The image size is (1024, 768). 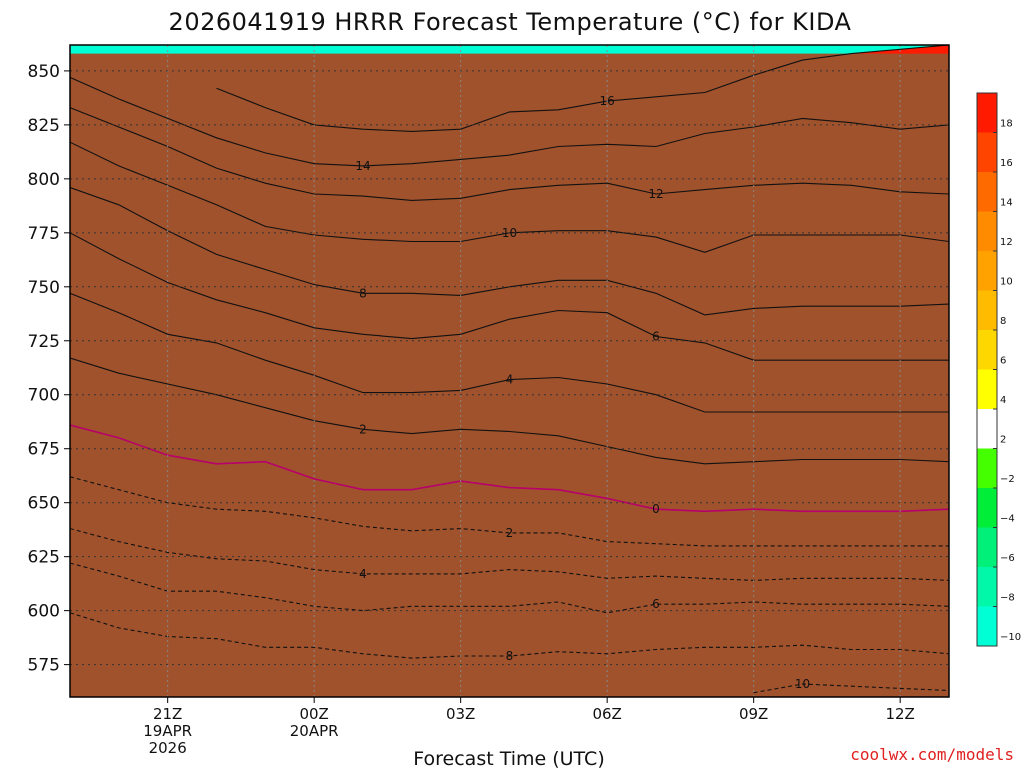 What do you see at coordinates (1007, 479) in the screenshot?
I see `colorbar-label: −2` at bounding box center [1007, 479].